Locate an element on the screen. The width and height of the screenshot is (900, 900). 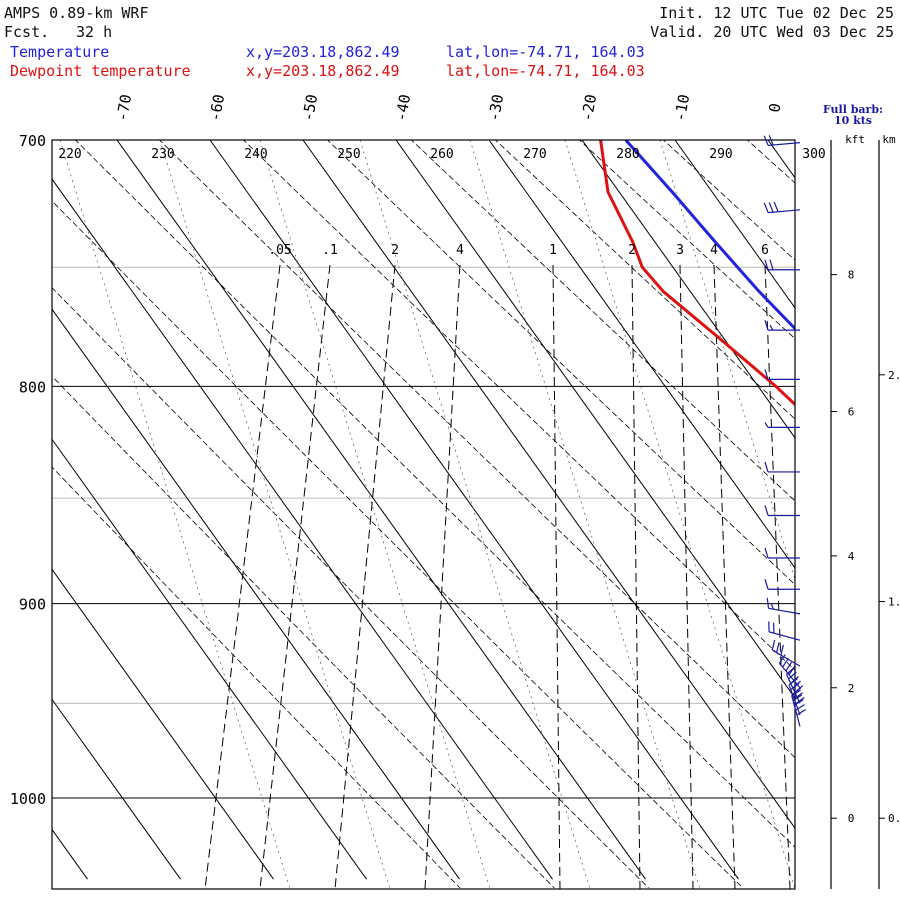
dewpoint-profile is located at coordinates (697, 273).